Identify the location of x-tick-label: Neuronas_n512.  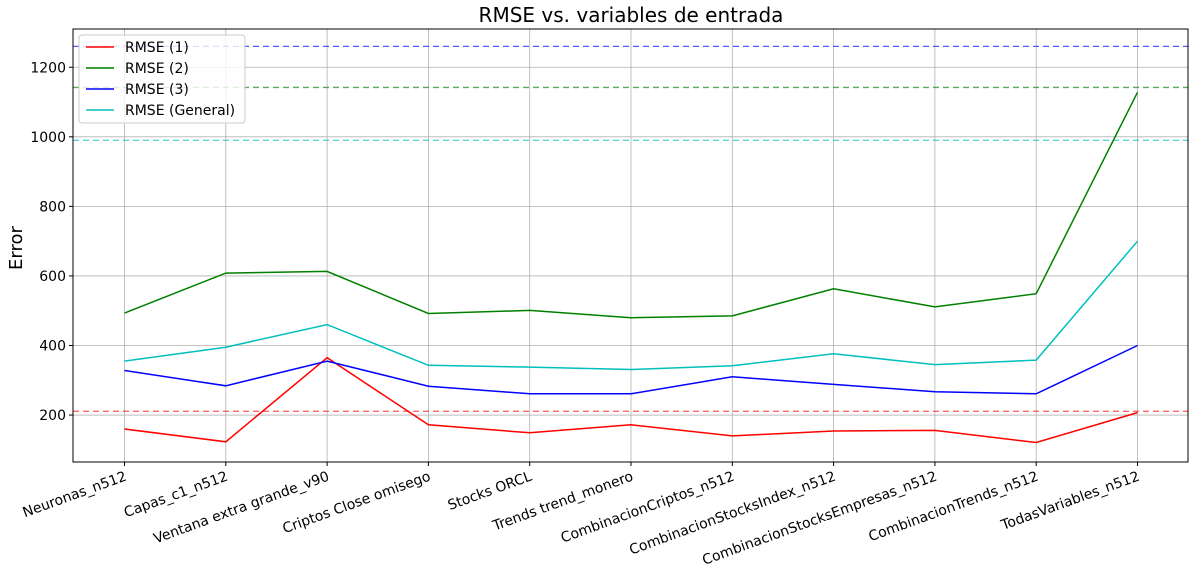
(75, 495).